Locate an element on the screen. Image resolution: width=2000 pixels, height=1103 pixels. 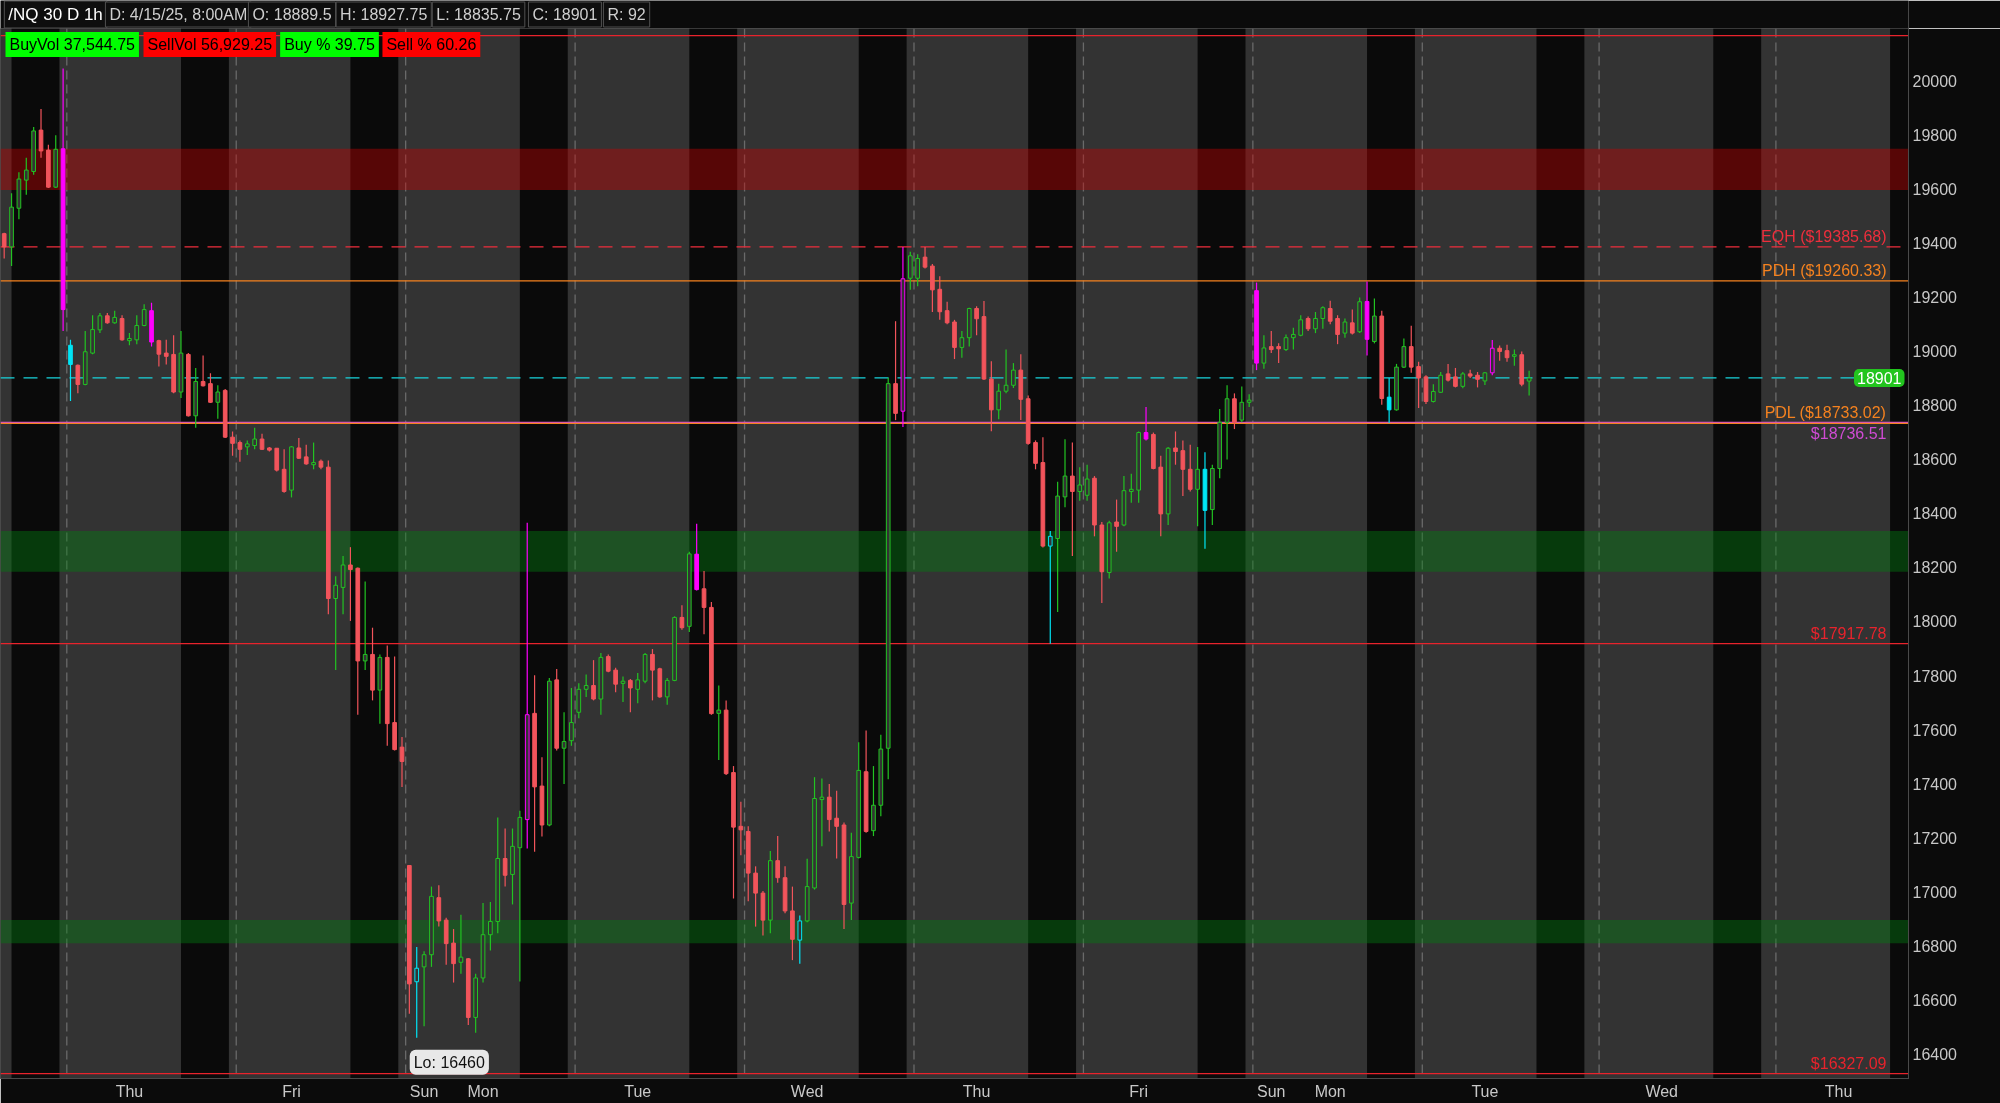
ref-line-label: 18901 is located at coordinates (1879, 378).